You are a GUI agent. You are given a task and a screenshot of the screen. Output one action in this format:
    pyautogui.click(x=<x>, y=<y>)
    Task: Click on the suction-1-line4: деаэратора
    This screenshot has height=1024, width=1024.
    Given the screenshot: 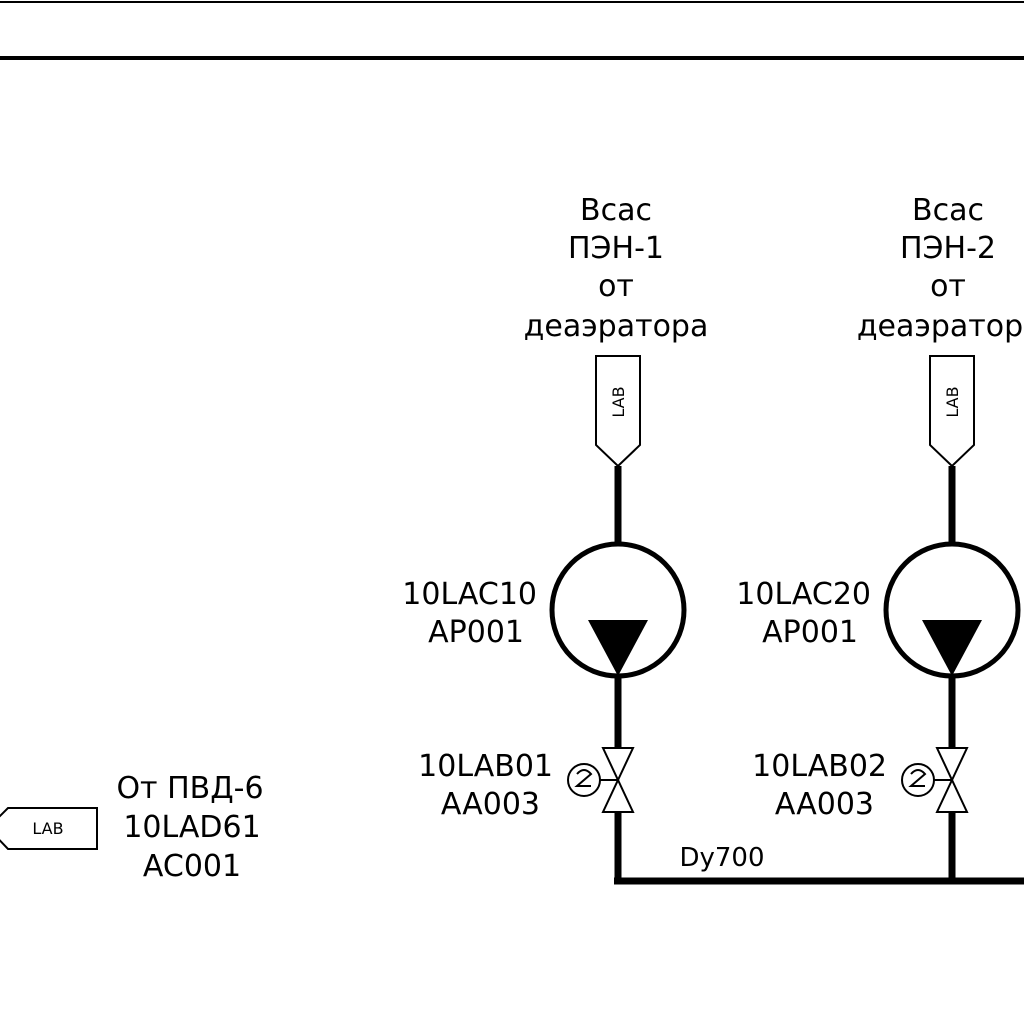 What is the action you would take?
    pyautogui.click(x=616, y=326)
    